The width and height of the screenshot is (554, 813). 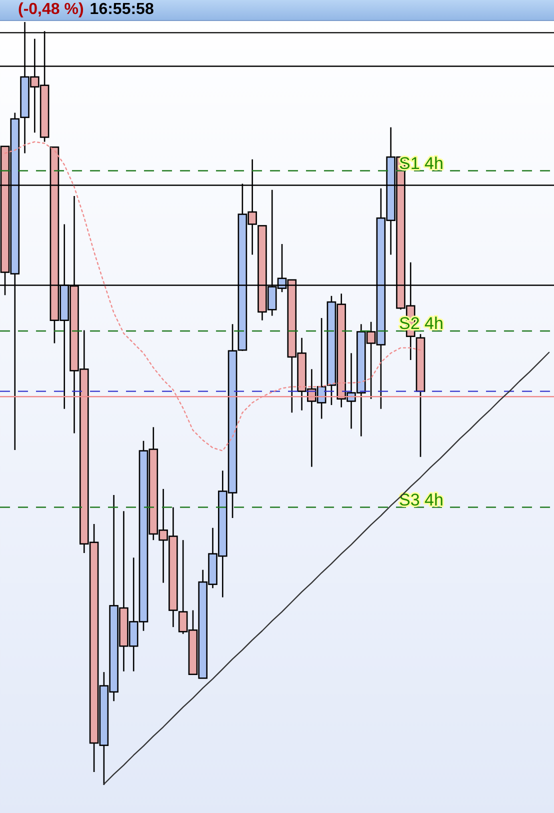 What do you see at coordinates (122, 9) in the screenshot?
I see `text: 16:55:58` at bounding box center [122, 9].